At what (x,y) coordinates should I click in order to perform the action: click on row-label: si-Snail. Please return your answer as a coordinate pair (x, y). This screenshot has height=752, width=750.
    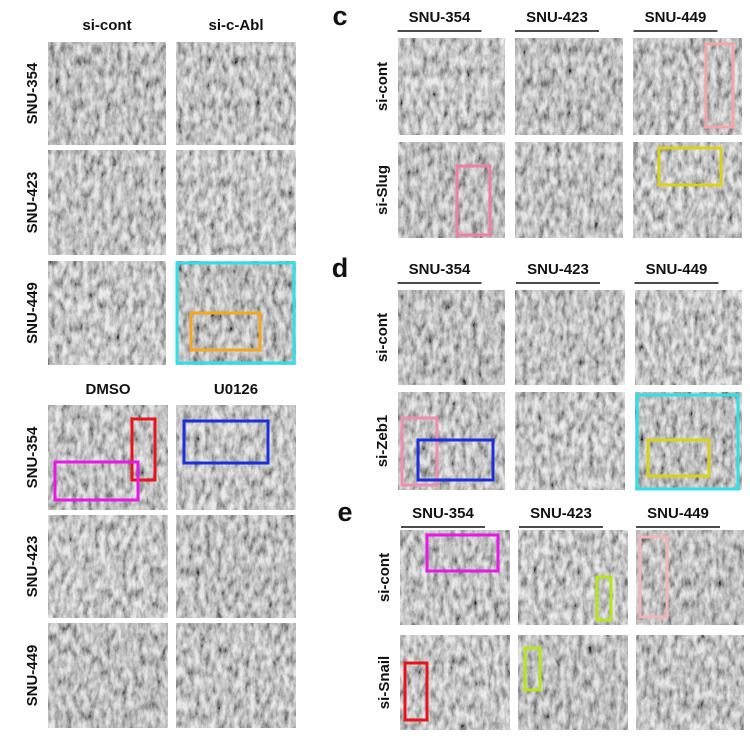
    Looking at the image, I should click on (384, 682).